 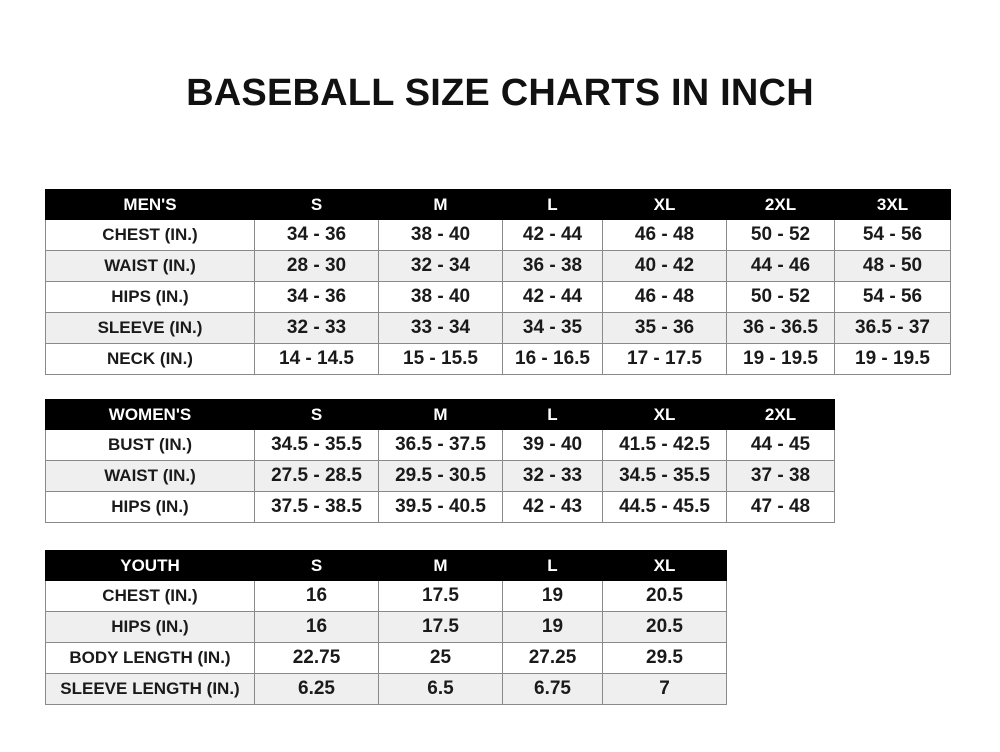 I want to click on table-row: SLEEVE LENGTH (IN.) 6.25 6.5 6.75 7, so click(x=386, y=689).